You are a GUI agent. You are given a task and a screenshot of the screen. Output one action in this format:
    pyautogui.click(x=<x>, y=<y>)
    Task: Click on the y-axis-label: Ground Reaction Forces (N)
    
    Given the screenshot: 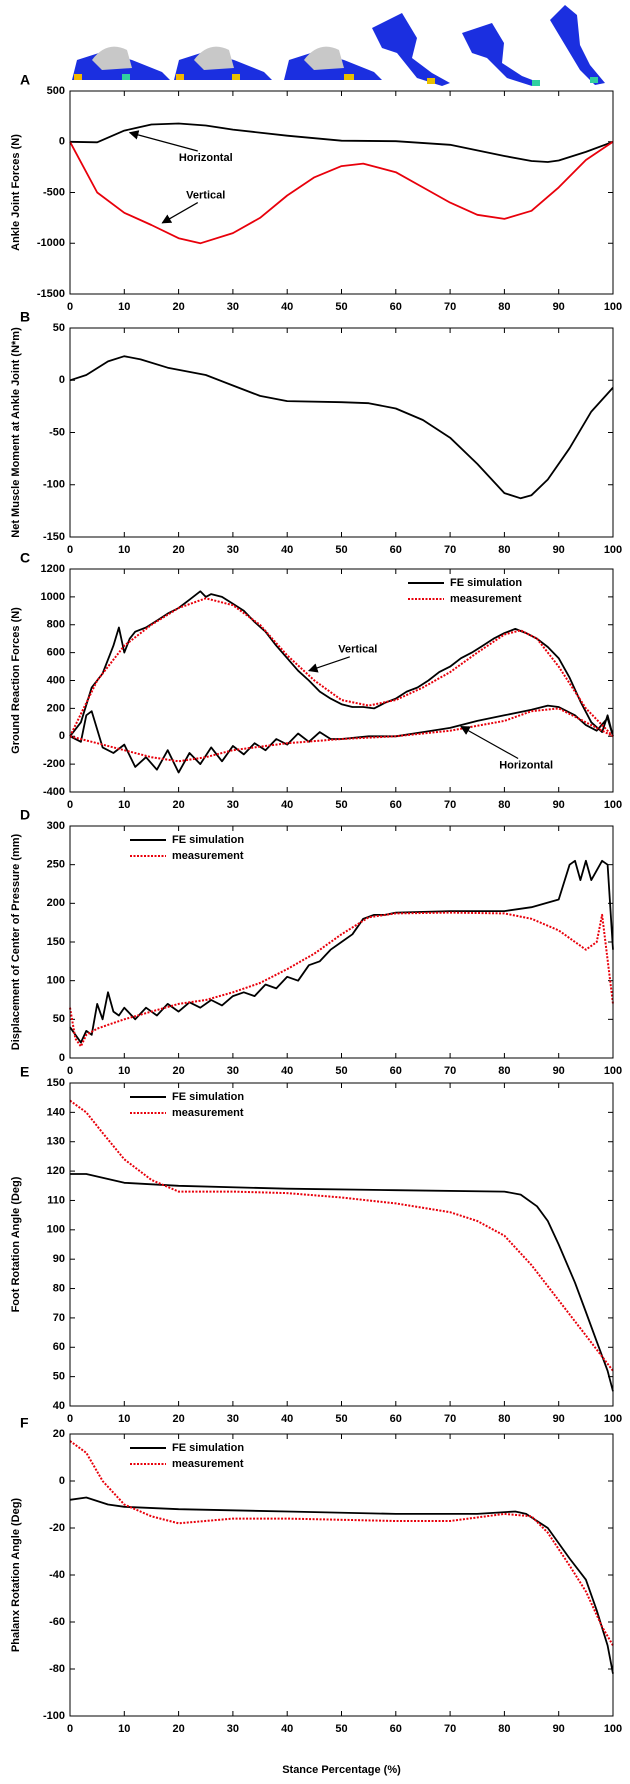 What is the action you would take?
    pyautogui.click(x=16, y=680)
    